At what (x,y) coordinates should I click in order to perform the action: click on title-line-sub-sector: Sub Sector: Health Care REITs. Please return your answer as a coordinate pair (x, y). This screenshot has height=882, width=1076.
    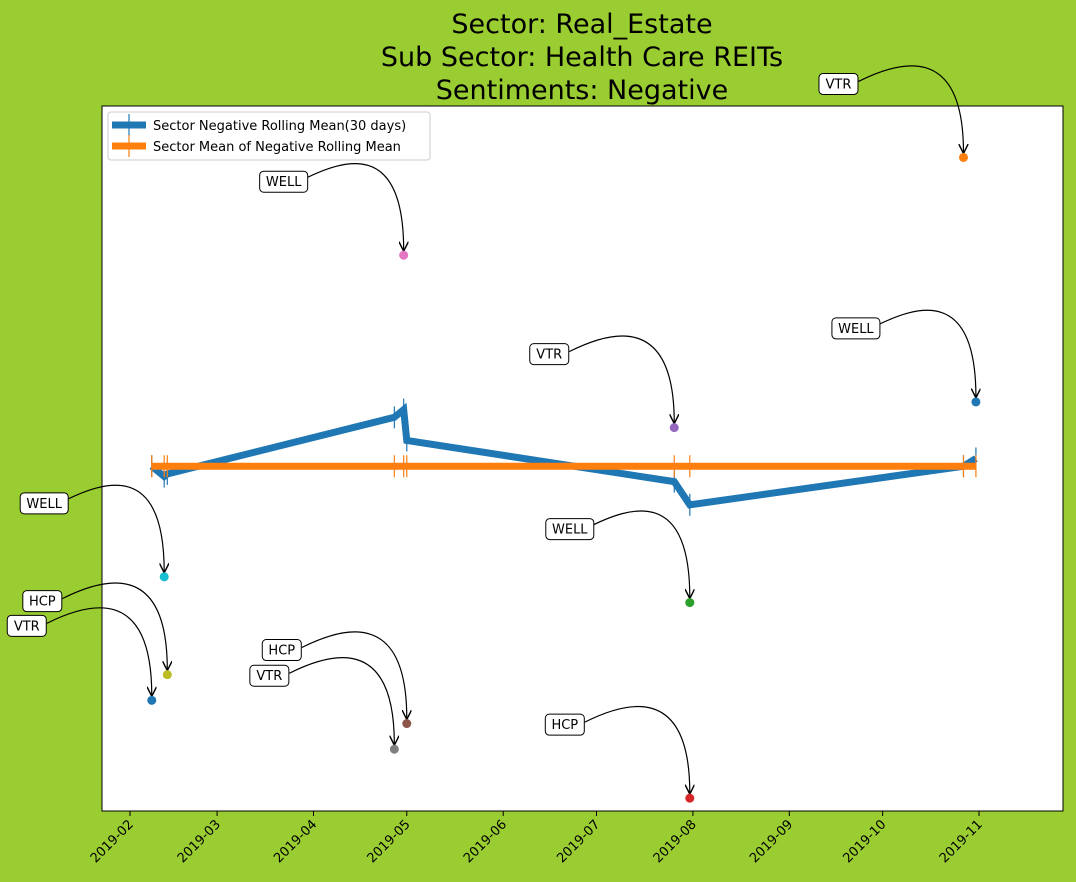
    Looking at the image, I should click on (582, 57).